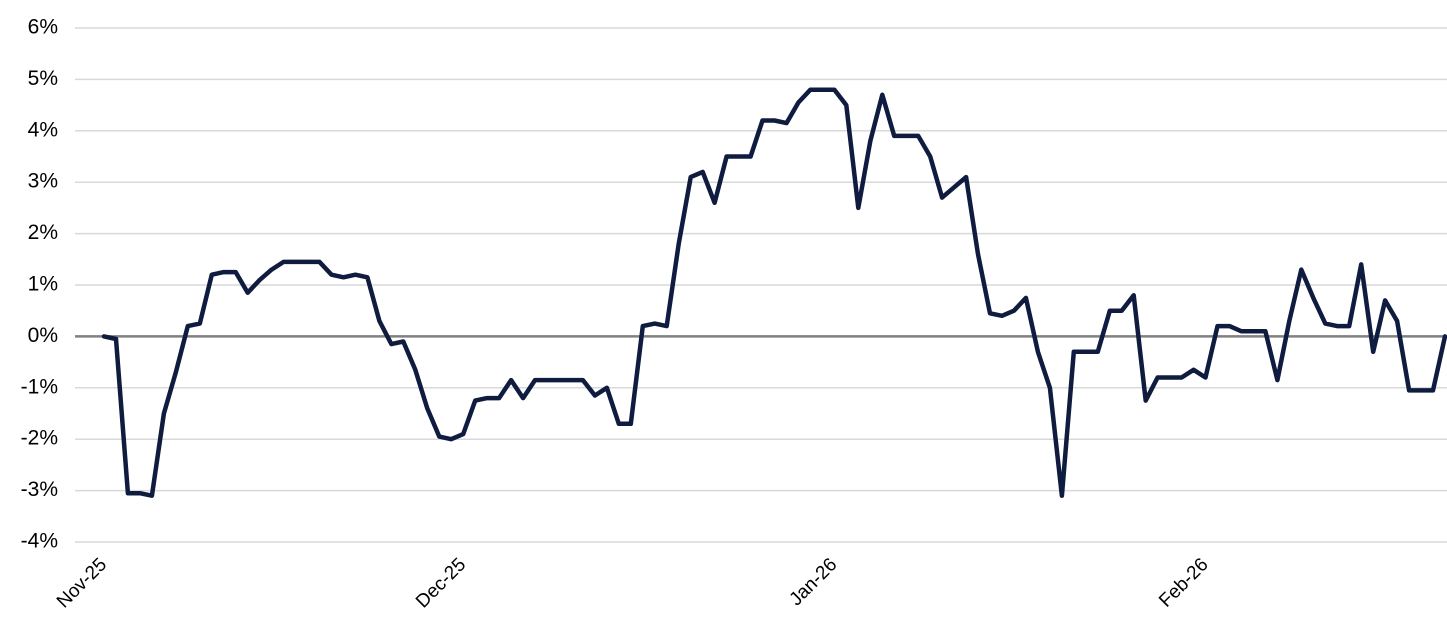 The height and width of the screenshot is (621, 1447). I want to click on y-tick-label: 1%, so click(43, 284).